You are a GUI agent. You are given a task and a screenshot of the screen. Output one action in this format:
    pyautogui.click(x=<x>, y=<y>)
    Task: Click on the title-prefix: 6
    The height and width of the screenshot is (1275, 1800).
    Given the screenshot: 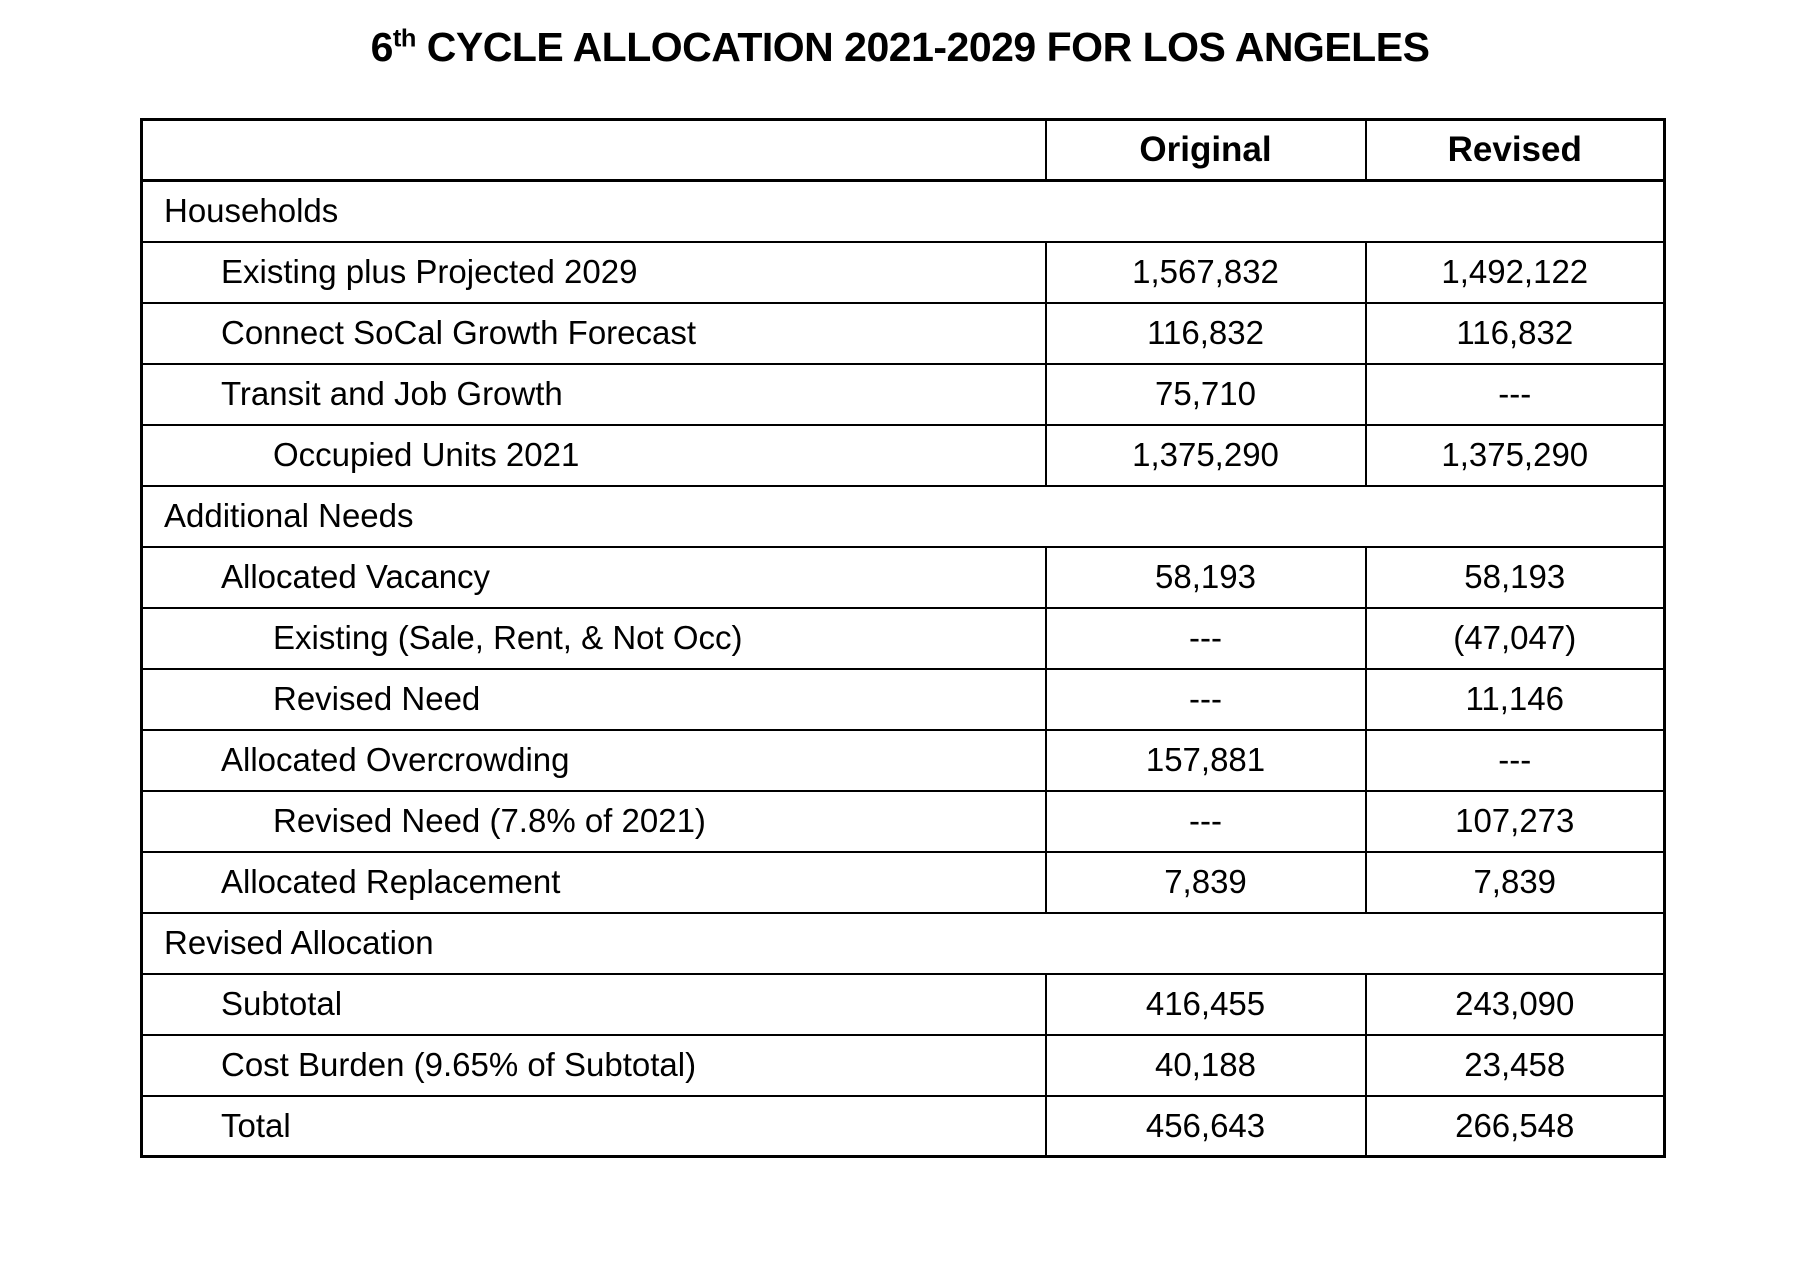 What is the action you would take?
    pyautogui.click(x=382, y=47)
    